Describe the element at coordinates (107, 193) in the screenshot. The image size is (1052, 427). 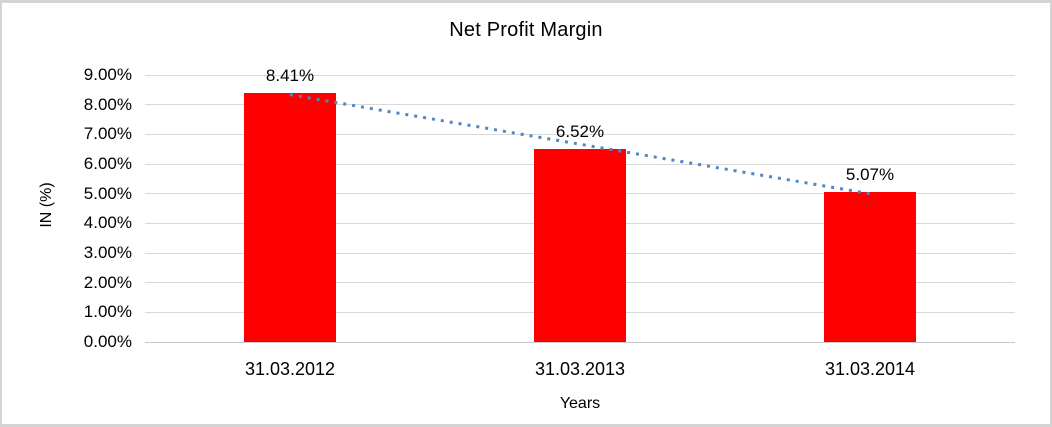
I see `y-tick-label: 5.00%` at that location.